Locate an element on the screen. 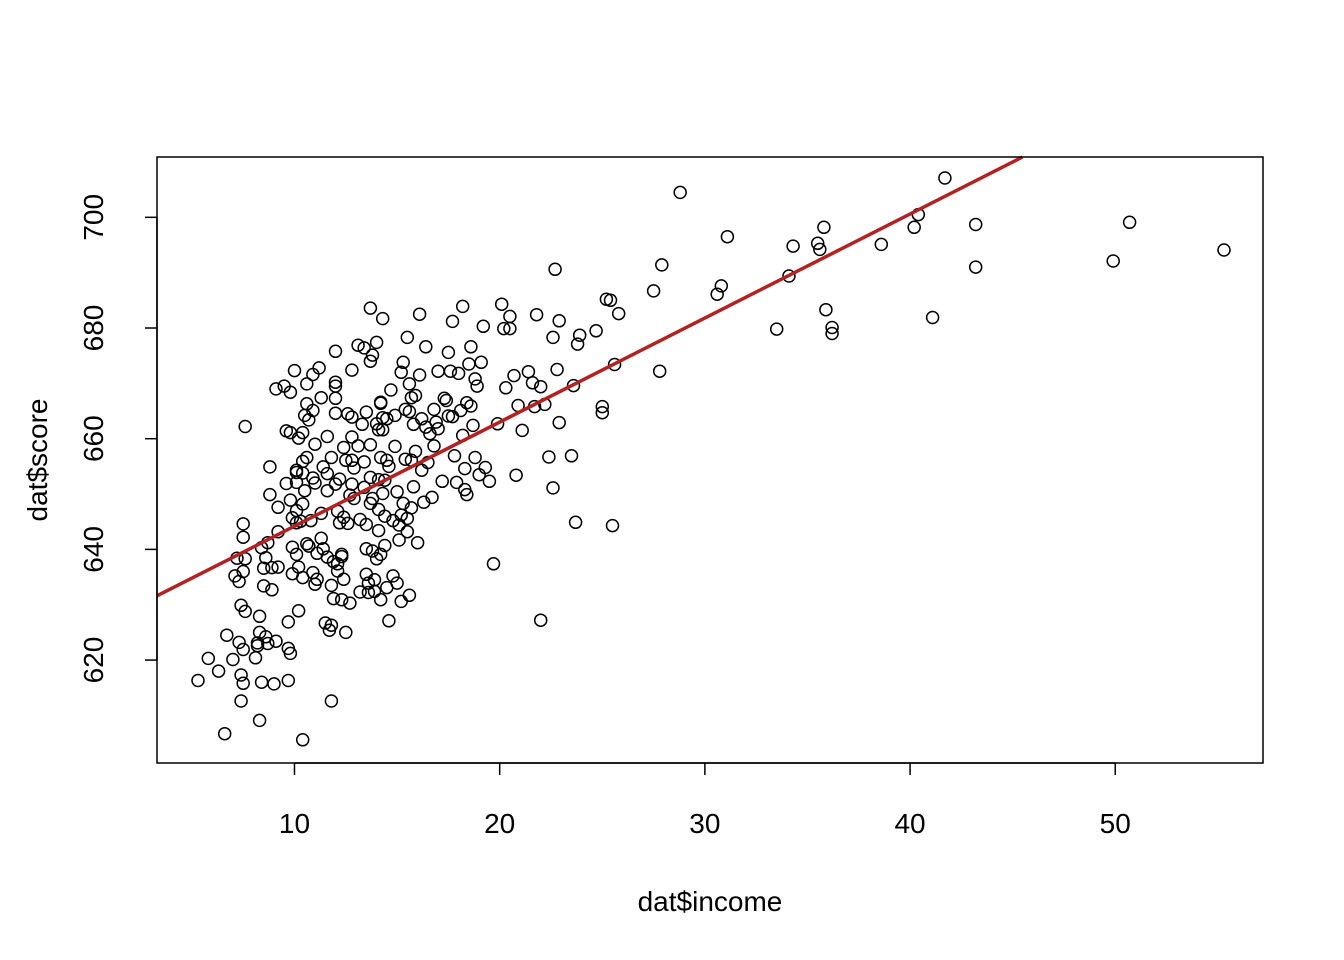 This screenshot has height=960, width=1344. y-tick-label: 640 is located at coordinates (93, 549).